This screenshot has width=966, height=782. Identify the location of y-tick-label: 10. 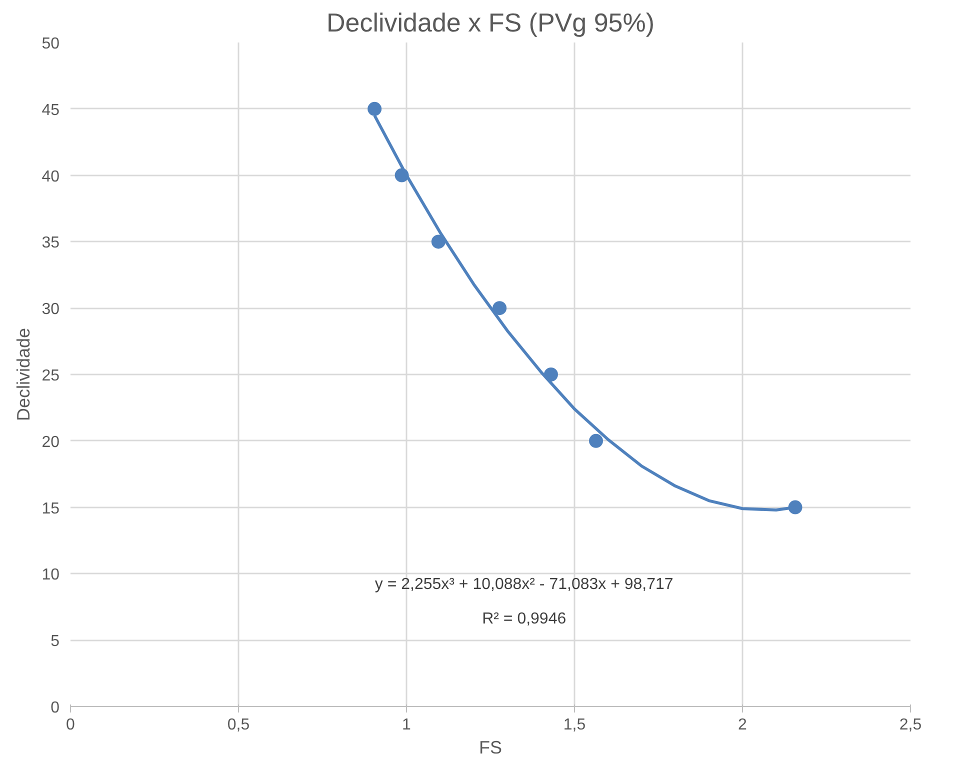
(51, 575).